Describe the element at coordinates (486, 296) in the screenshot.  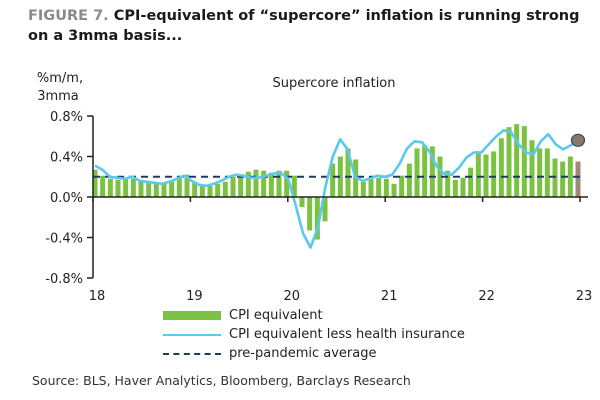
I see `x-tick-label: 22` at that location.